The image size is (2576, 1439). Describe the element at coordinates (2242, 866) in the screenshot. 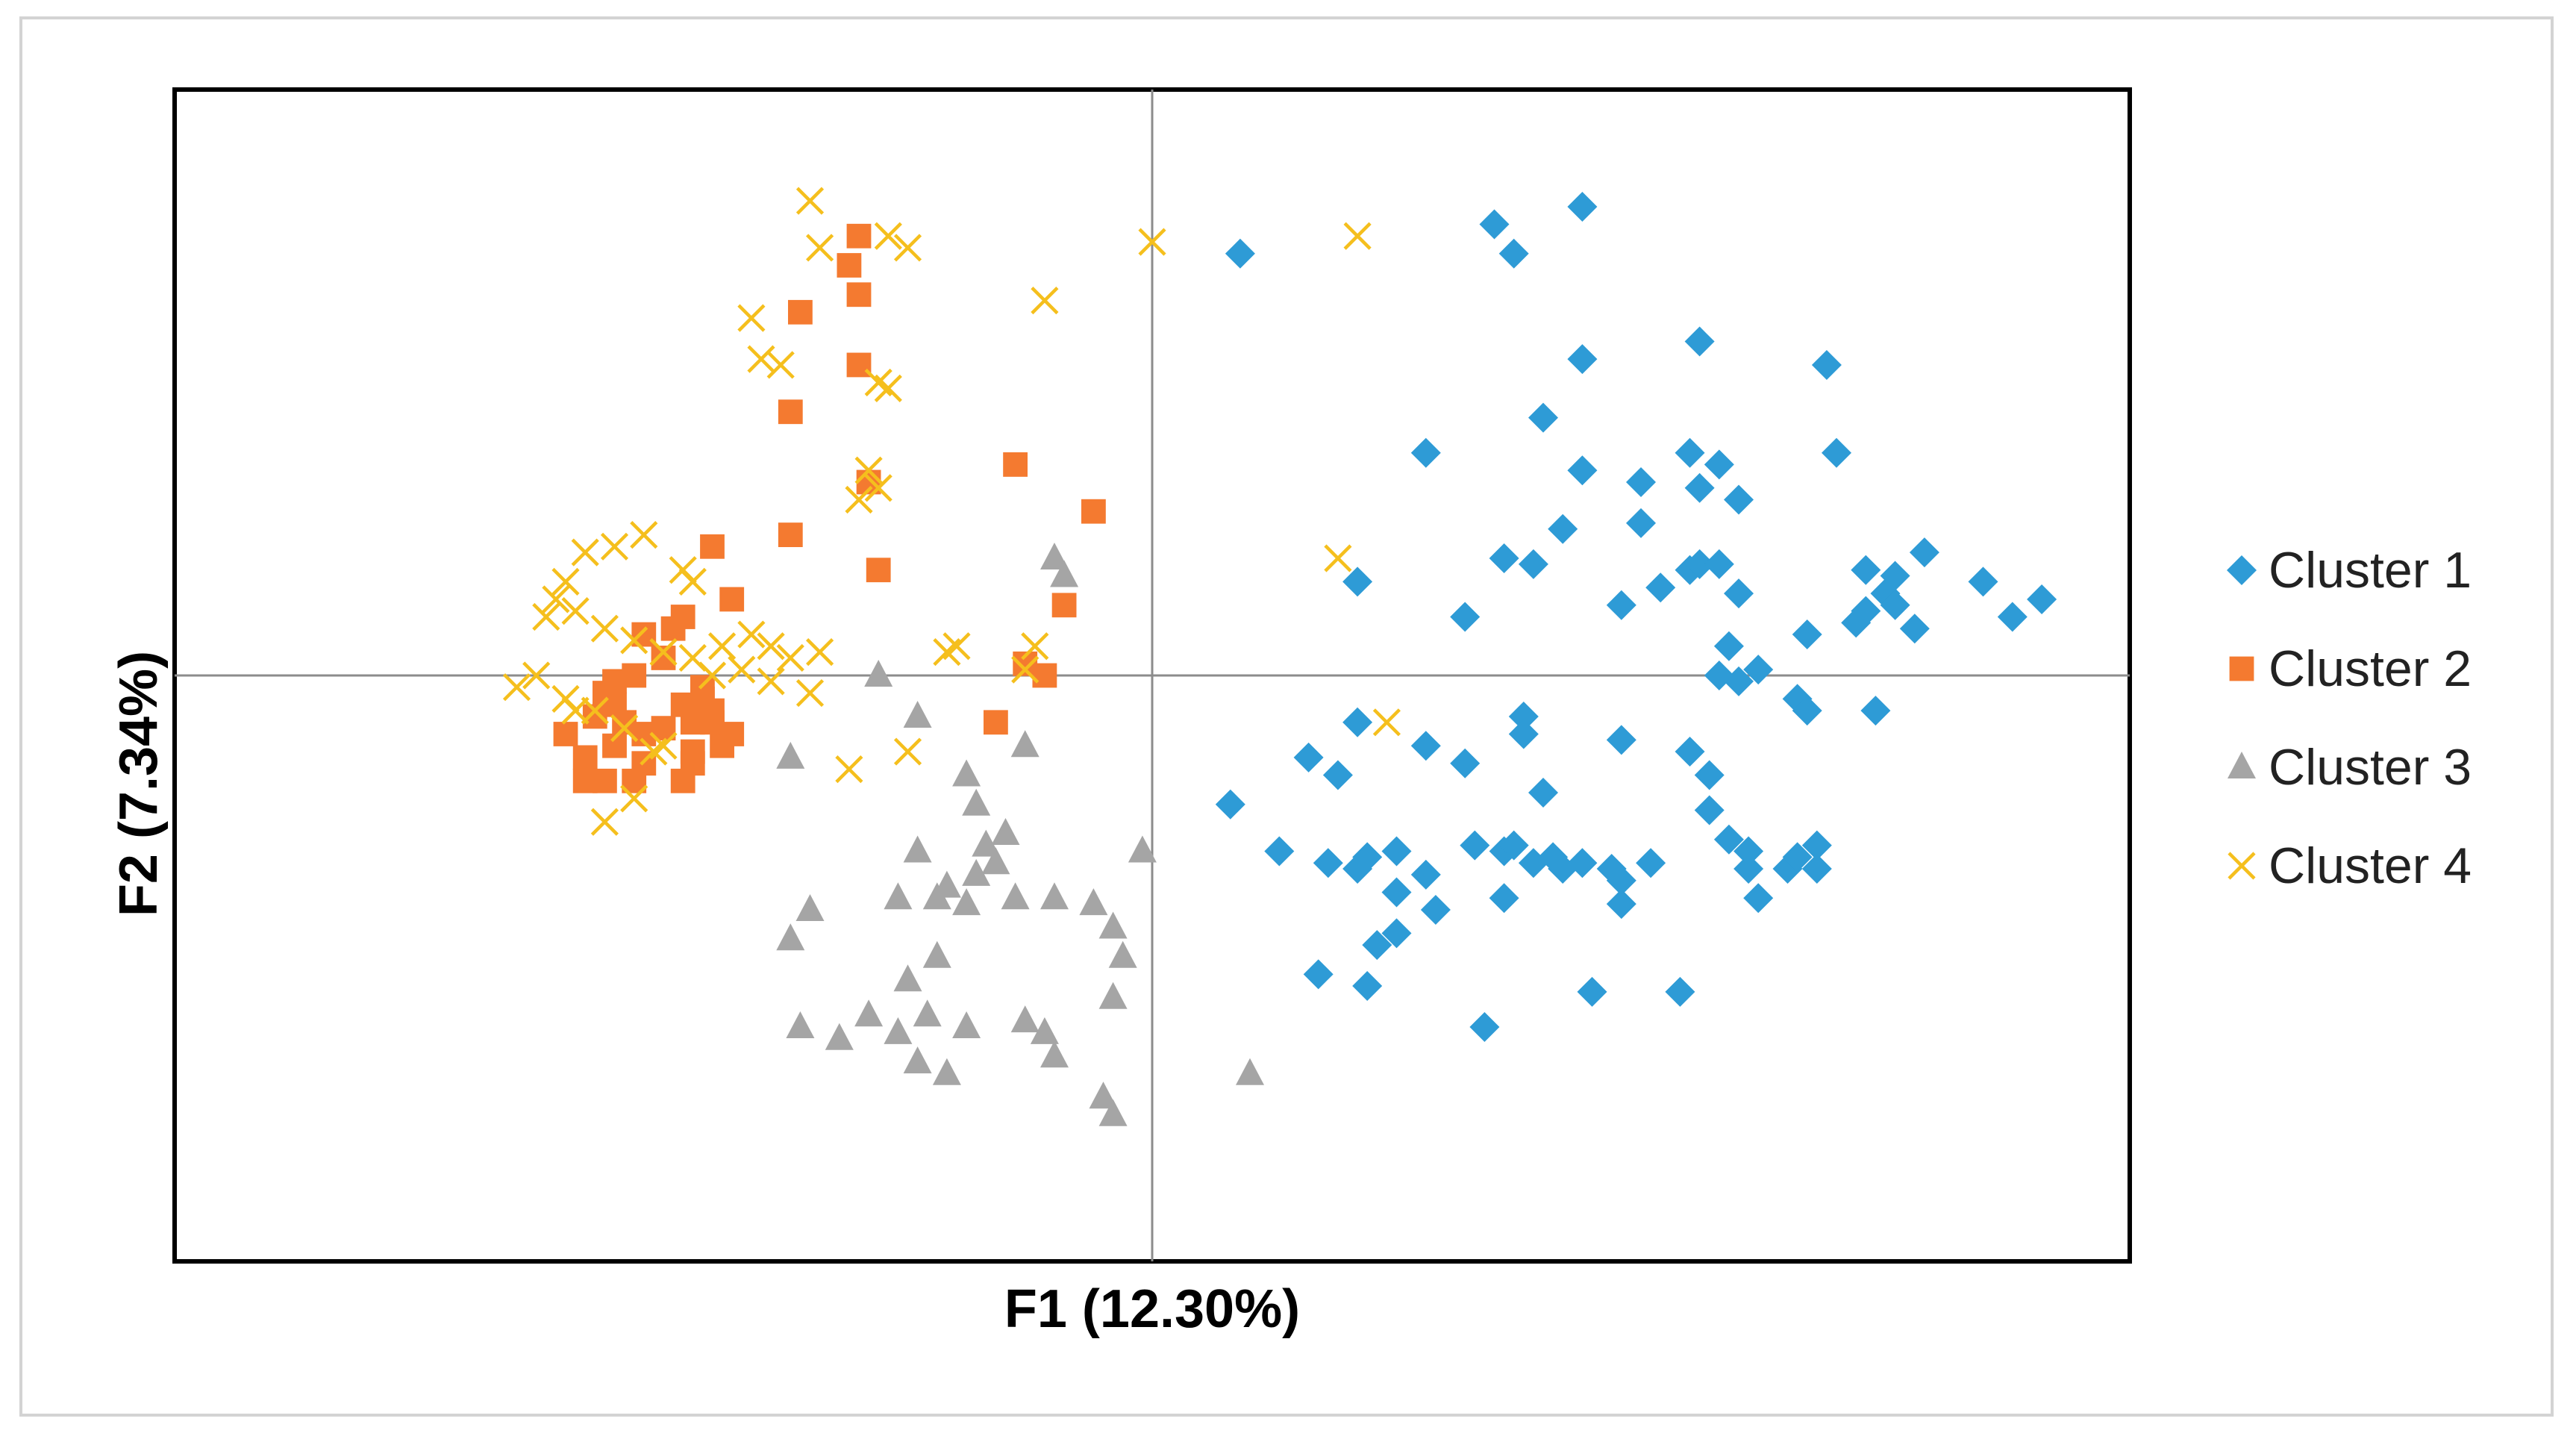

I see `legend-marker-x` at that location.